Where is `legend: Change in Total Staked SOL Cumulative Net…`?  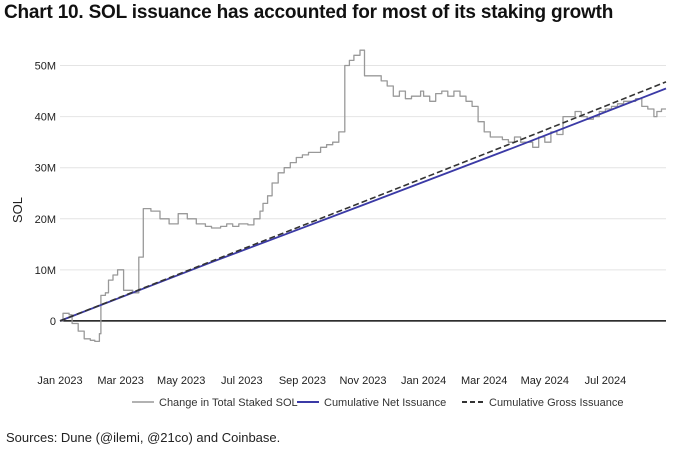 legend: Change in Total Staked SOL Cumulative Net… is located at coordinates (378, 403).